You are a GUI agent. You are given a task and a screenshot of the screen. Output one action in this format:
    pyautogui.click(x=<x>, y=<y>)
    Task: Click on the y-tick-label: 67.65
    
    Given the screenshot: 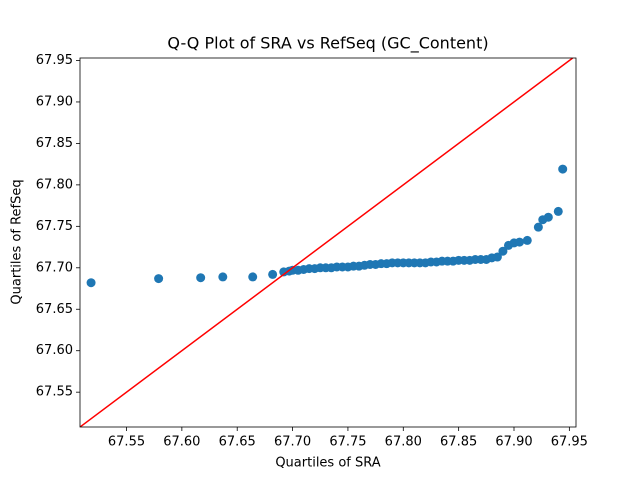 What is the action you would take?
    pyautogui.click(x=54, y=309)
    